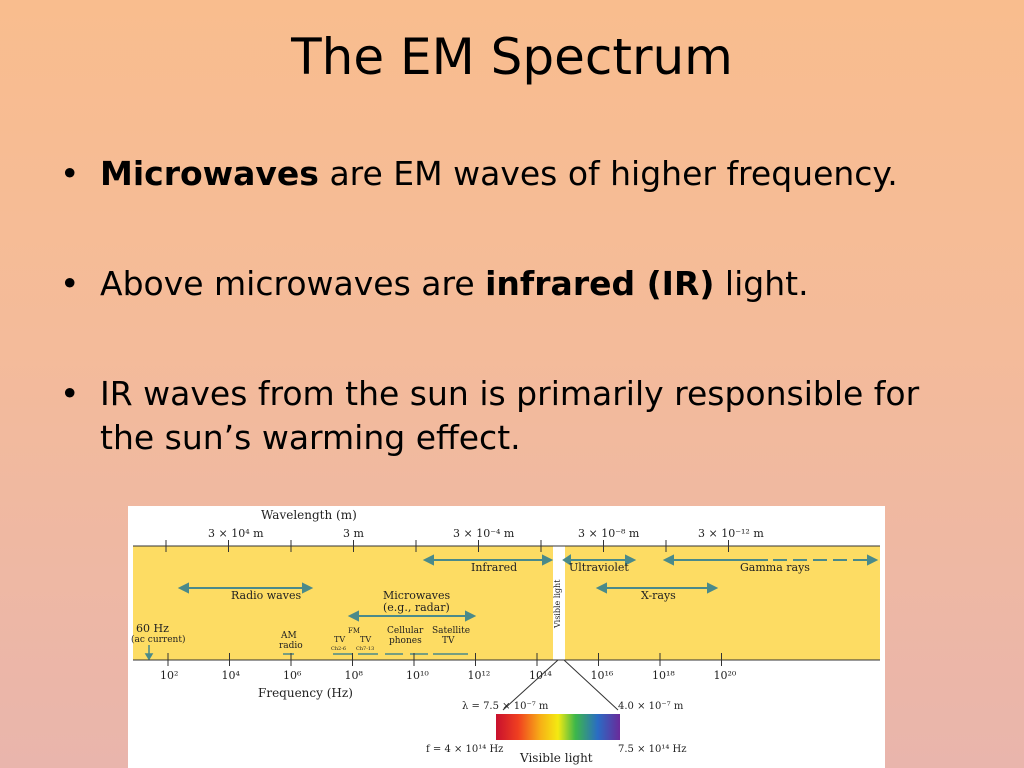 This screenshot has width=1024, height=768. Describe the element at coordinates (479, 675) in the screenshot. I see `frequency-tick-label: 10¹²` at that location.